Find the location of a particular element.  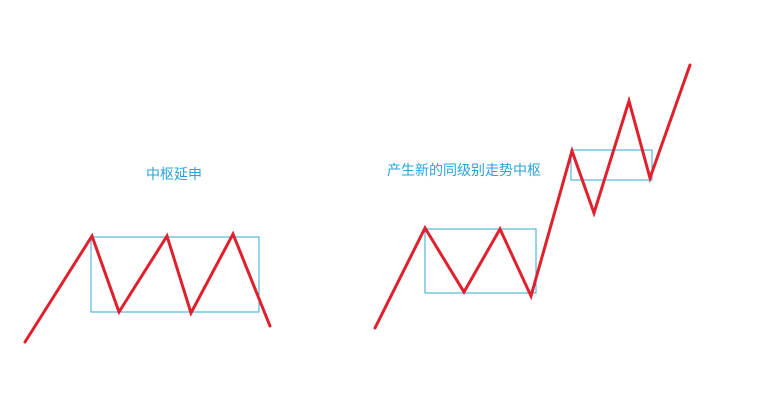

label-pivot-extension: 中枢延申 is located at coordinates (174, 175).